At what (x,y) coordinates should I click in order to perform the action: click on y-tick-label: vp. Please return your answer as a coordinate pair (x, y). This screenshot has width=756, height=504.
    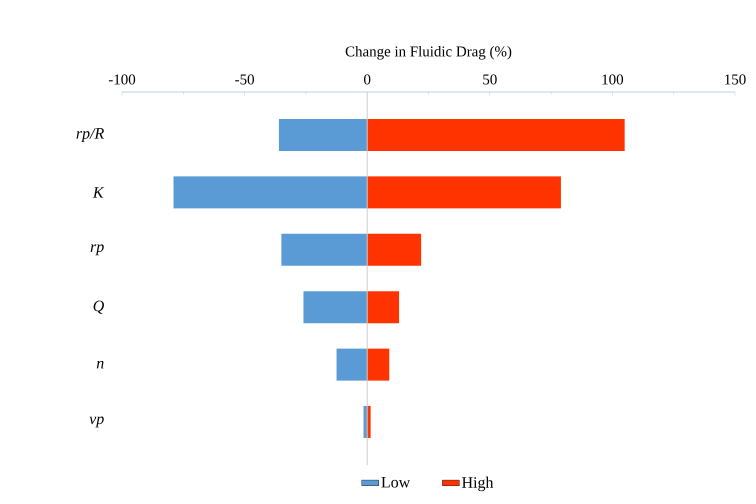
    Looking at the image, I should click on (96, 422).